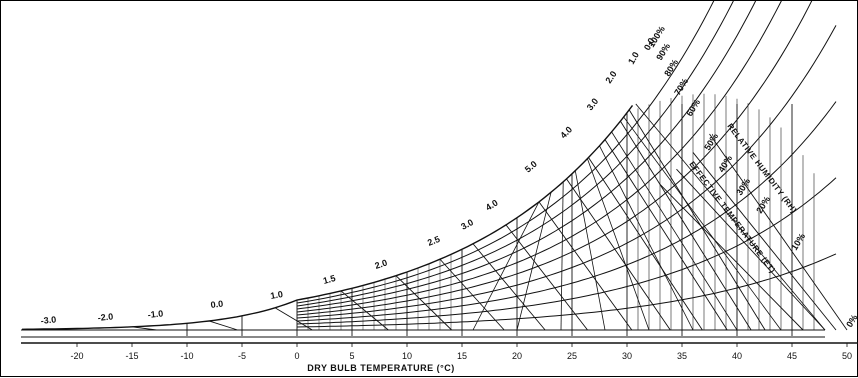 Image resolution: width=858 pixels, height=378 pixels. I want to click on vapour-curve-label: 1.5, so click(329, 279).